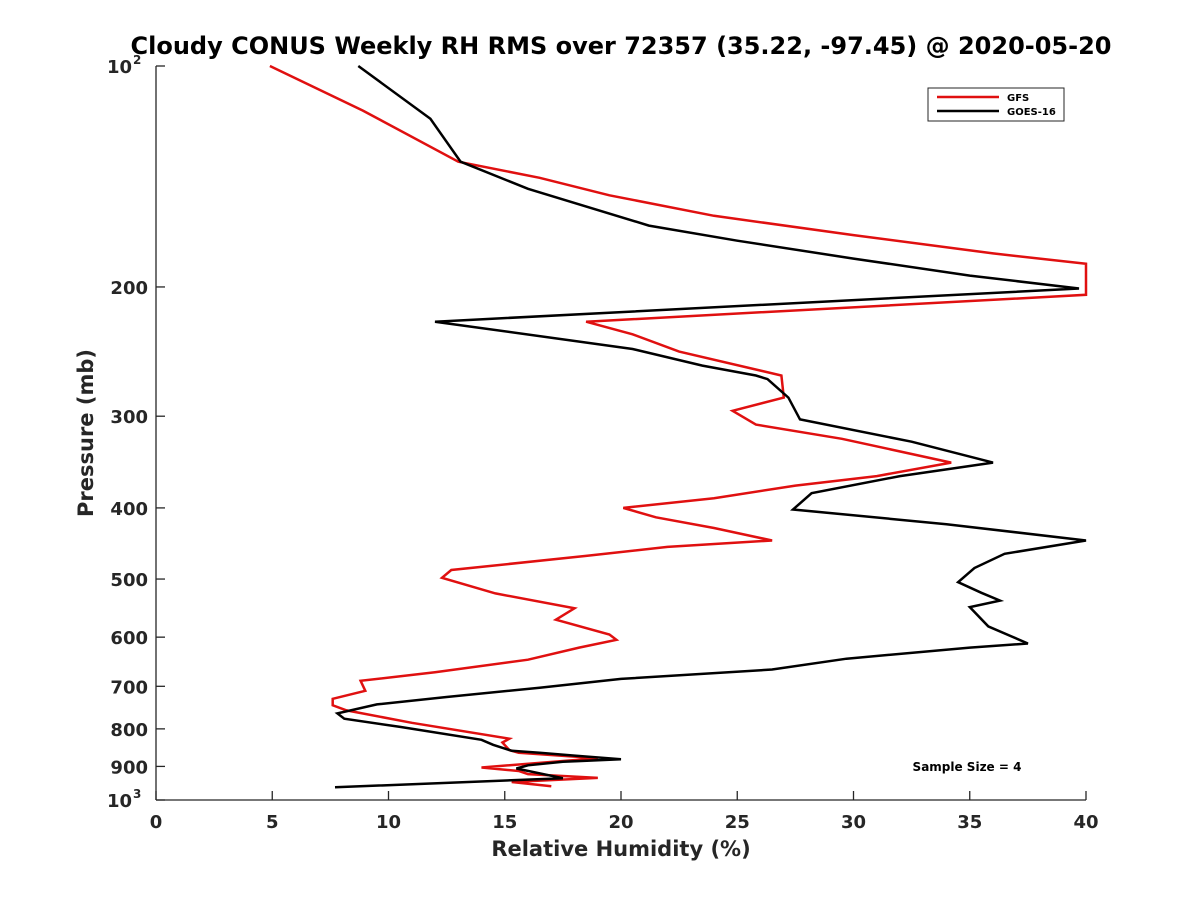 The height and width of the screenshot is (900, 1200). Describe the element at coordinates (156, 822) in the screenshot. I see `x-tick-label: 0` at that location.